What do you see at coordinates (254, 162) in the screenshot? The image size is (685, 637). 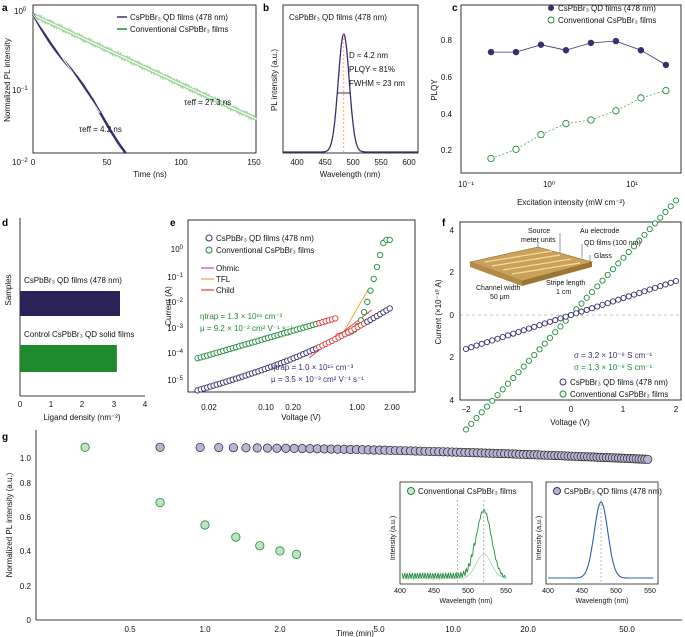 I see `a-xtick: 150` at bounding box center [254, 162].